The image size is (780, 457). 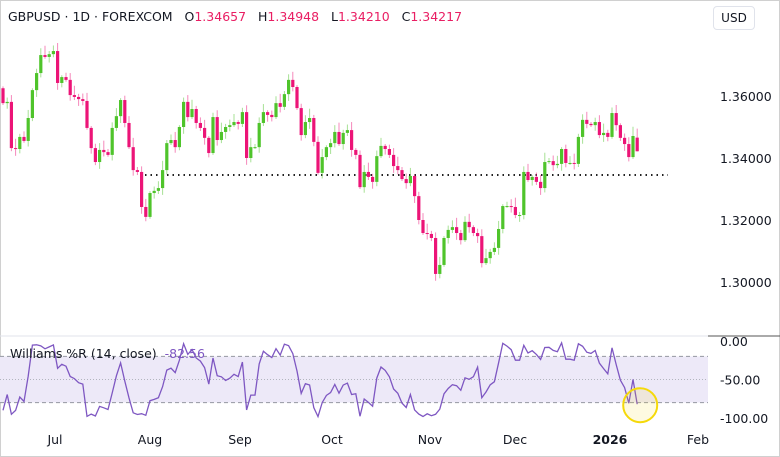 What do you see at coordinates (107, 353) in the screenshot?
I see `indicator-legend: Williams %R (14, close) -82.56` at bounding box center [107, 353].